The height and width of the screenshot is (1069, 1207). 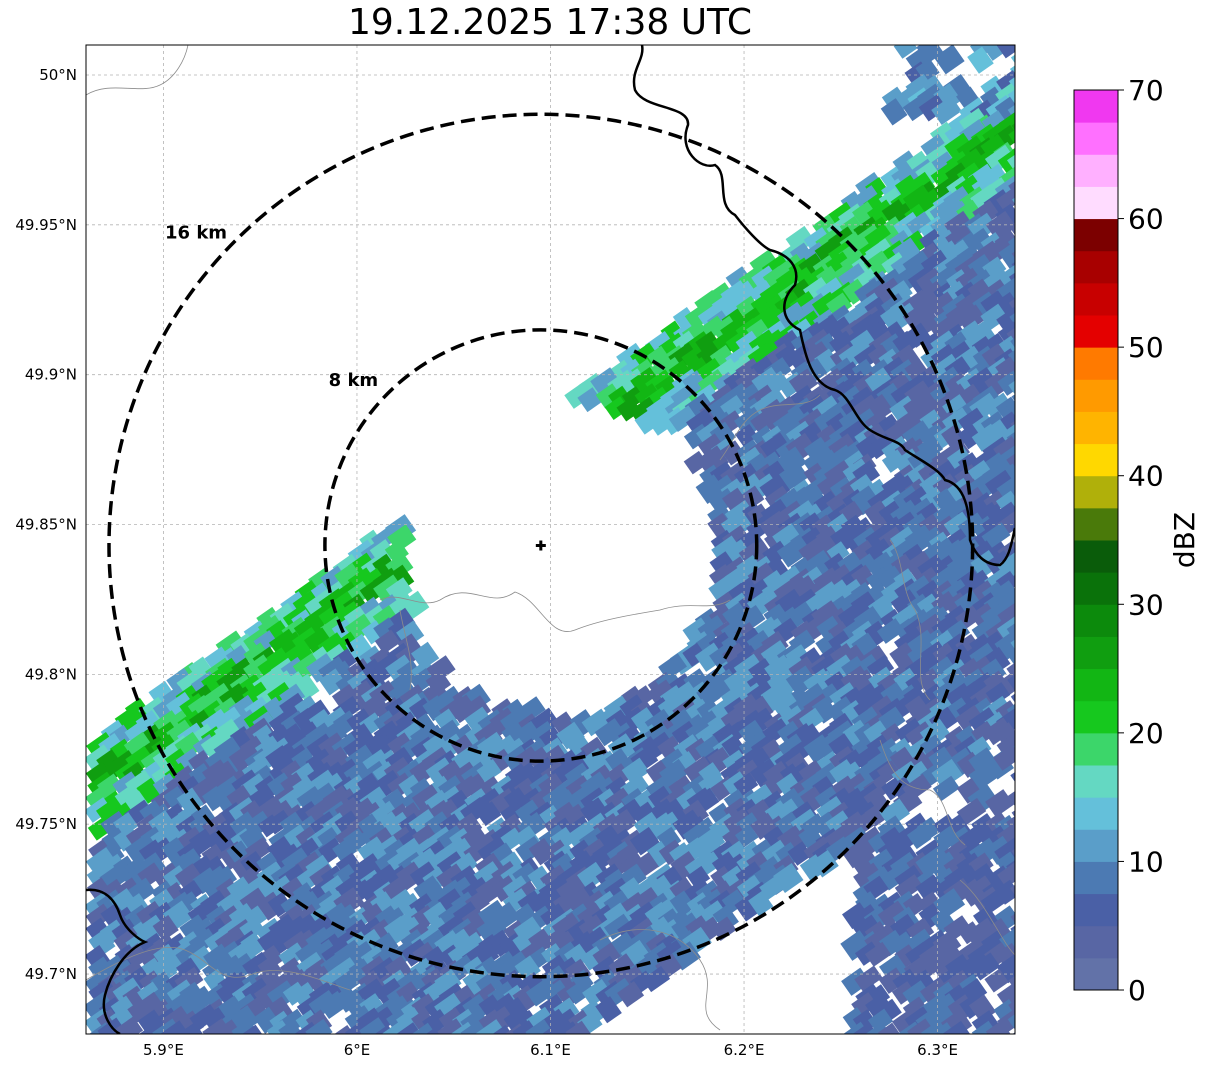 I want to click on colorbar: 0 10 20 30 40 50 60 70 dBZ, so click(x=1137, y=540).